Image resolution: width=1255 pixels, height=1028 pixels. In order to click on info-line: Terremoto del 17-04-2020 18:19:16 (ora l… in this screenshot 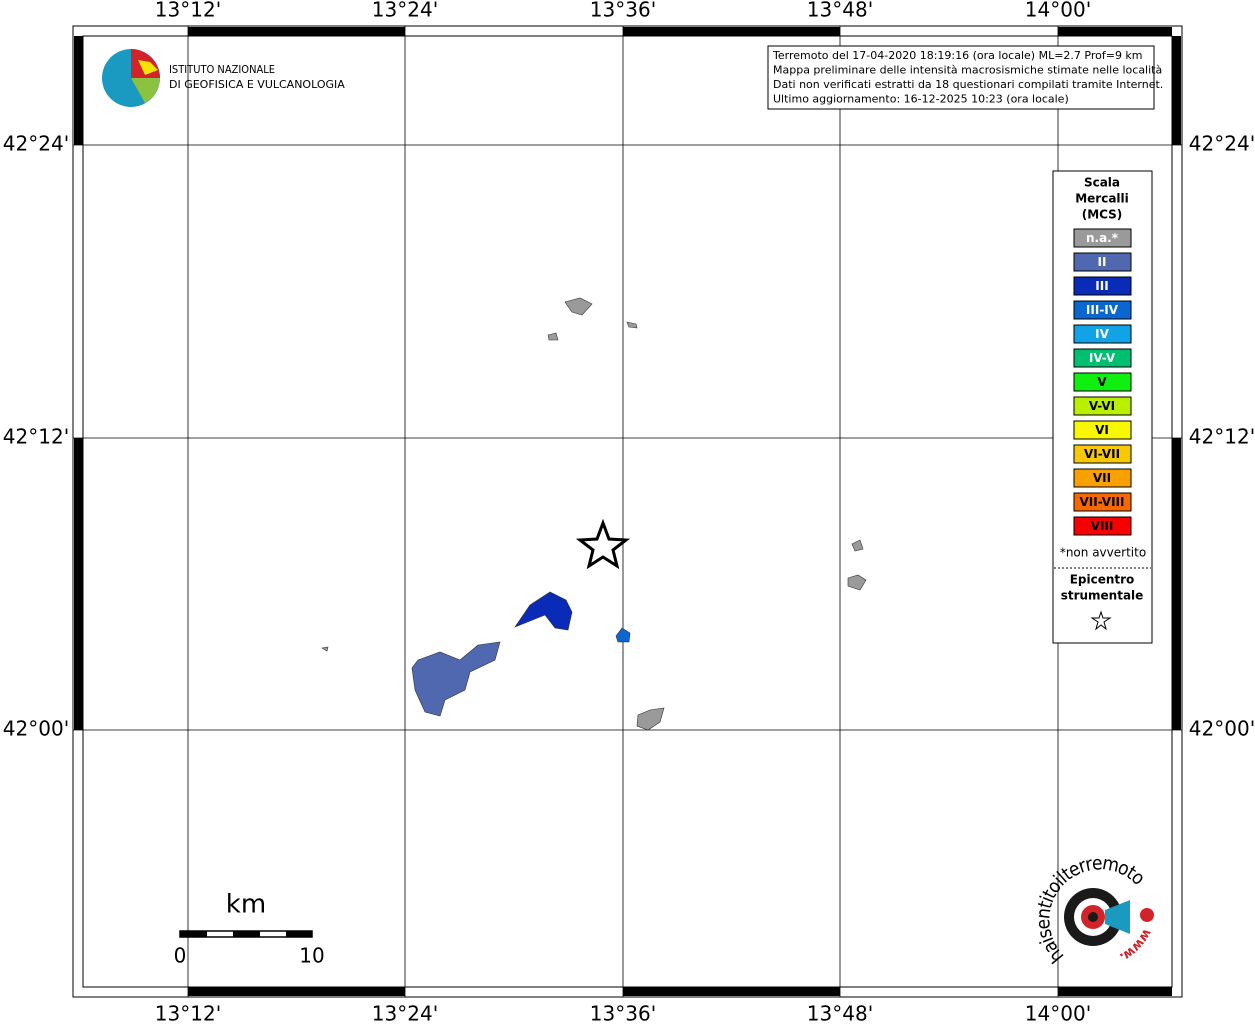, I will do `click(957, 55)`.